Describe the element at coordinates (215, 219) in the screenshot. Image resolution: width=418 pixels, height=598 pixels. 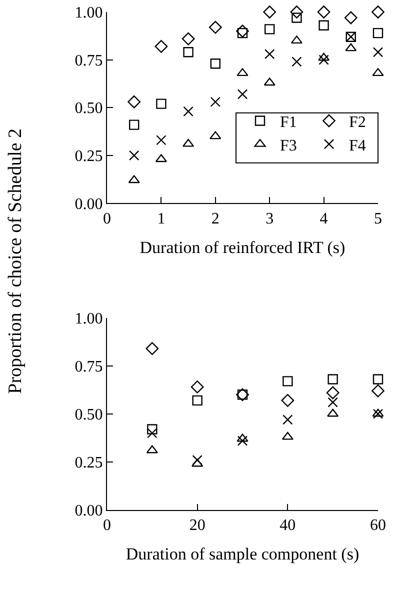
I see `x-tick-label: 2` at that location.